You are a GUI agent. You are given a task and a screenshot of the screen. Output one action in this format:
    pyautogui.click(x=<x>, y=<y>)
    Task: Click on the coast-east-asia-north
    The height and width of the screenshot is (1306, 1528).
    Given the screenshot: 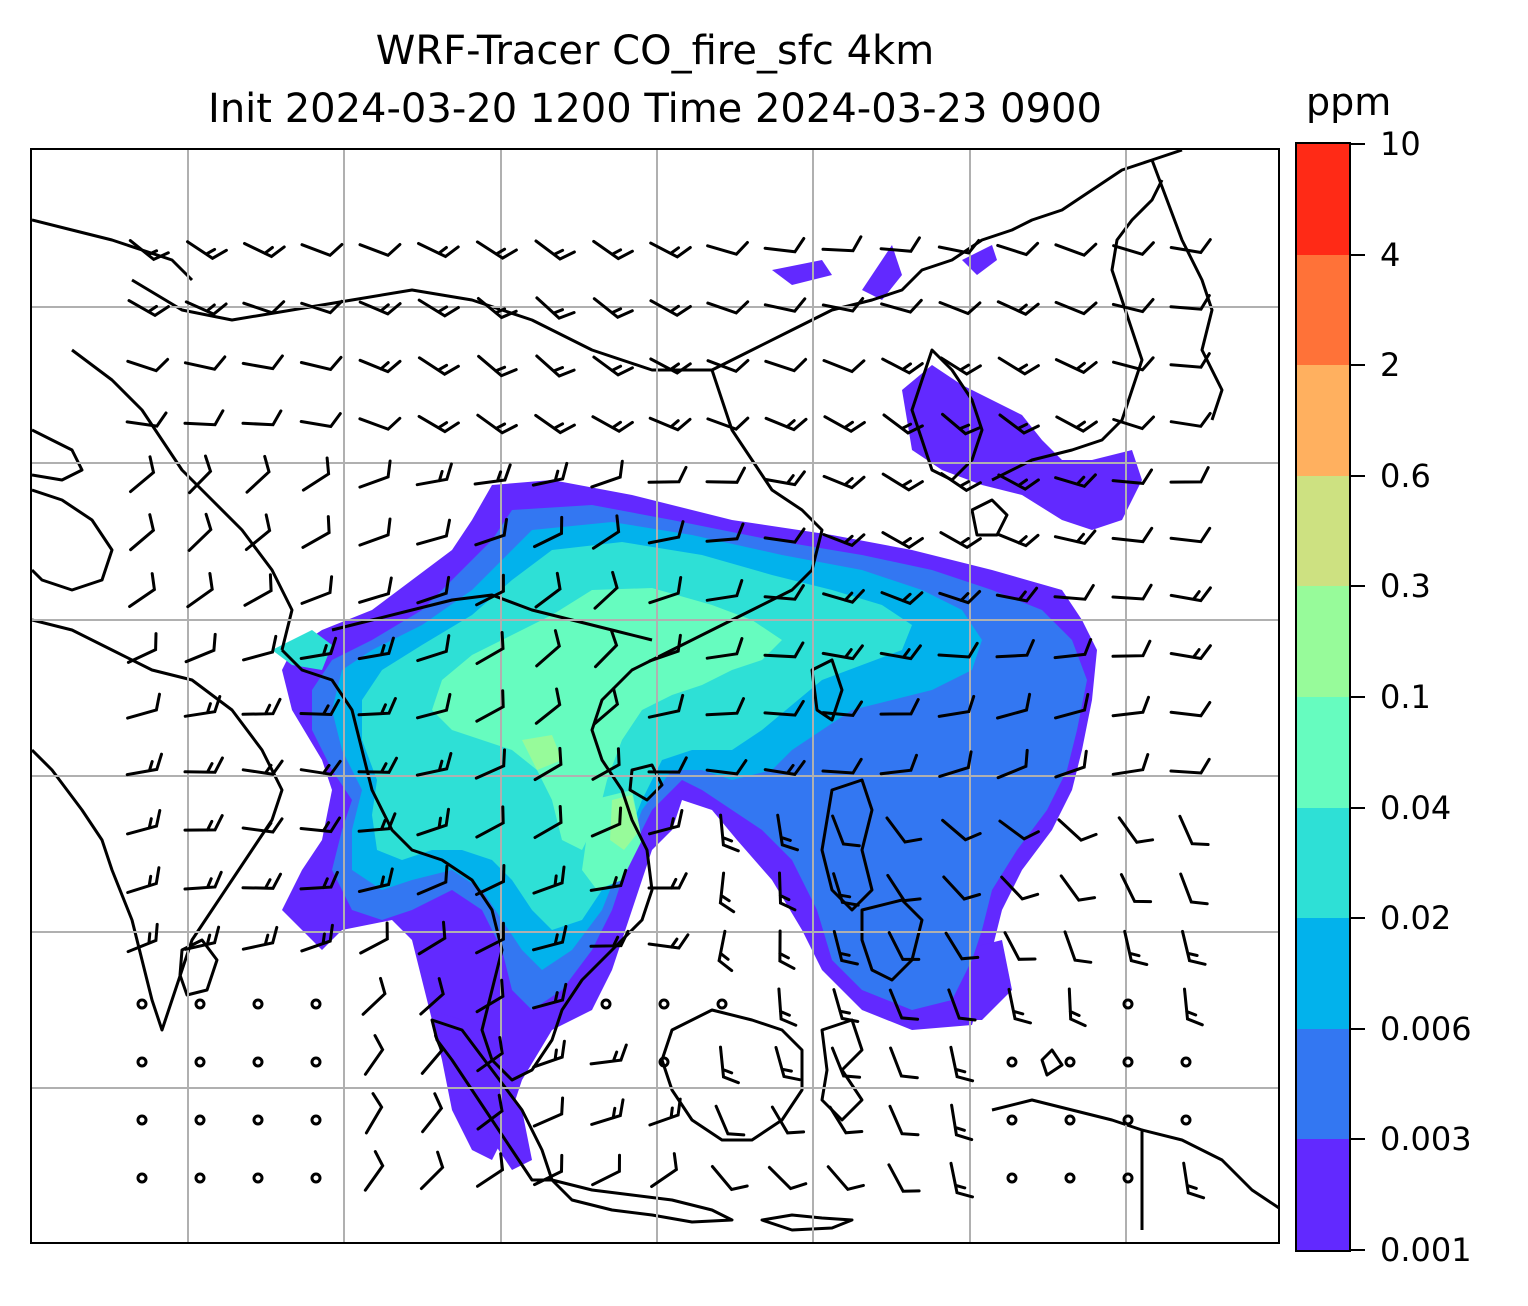 What is the action you would take?
    pyautogui.click(x=1187, y=290)
    